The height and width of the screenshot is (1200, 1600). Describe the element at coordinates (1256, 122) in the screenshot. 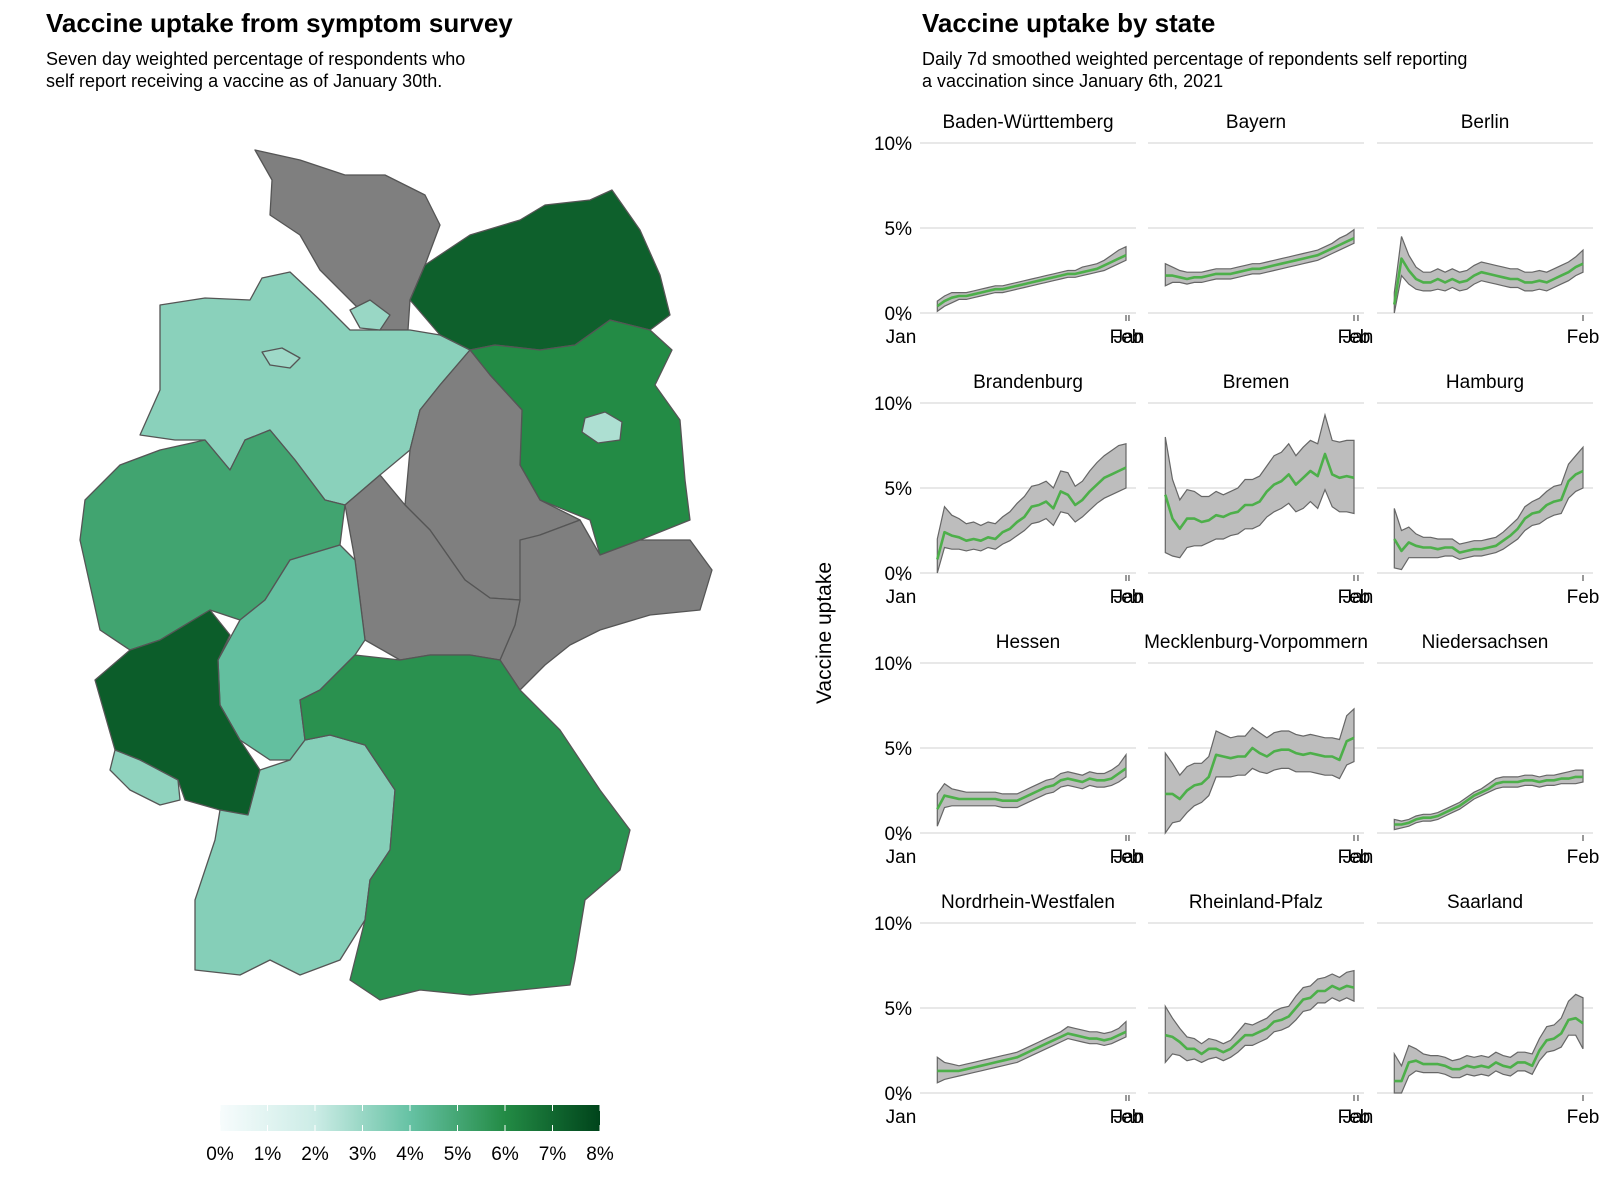

I see `panel-title: Bayern` at that location.